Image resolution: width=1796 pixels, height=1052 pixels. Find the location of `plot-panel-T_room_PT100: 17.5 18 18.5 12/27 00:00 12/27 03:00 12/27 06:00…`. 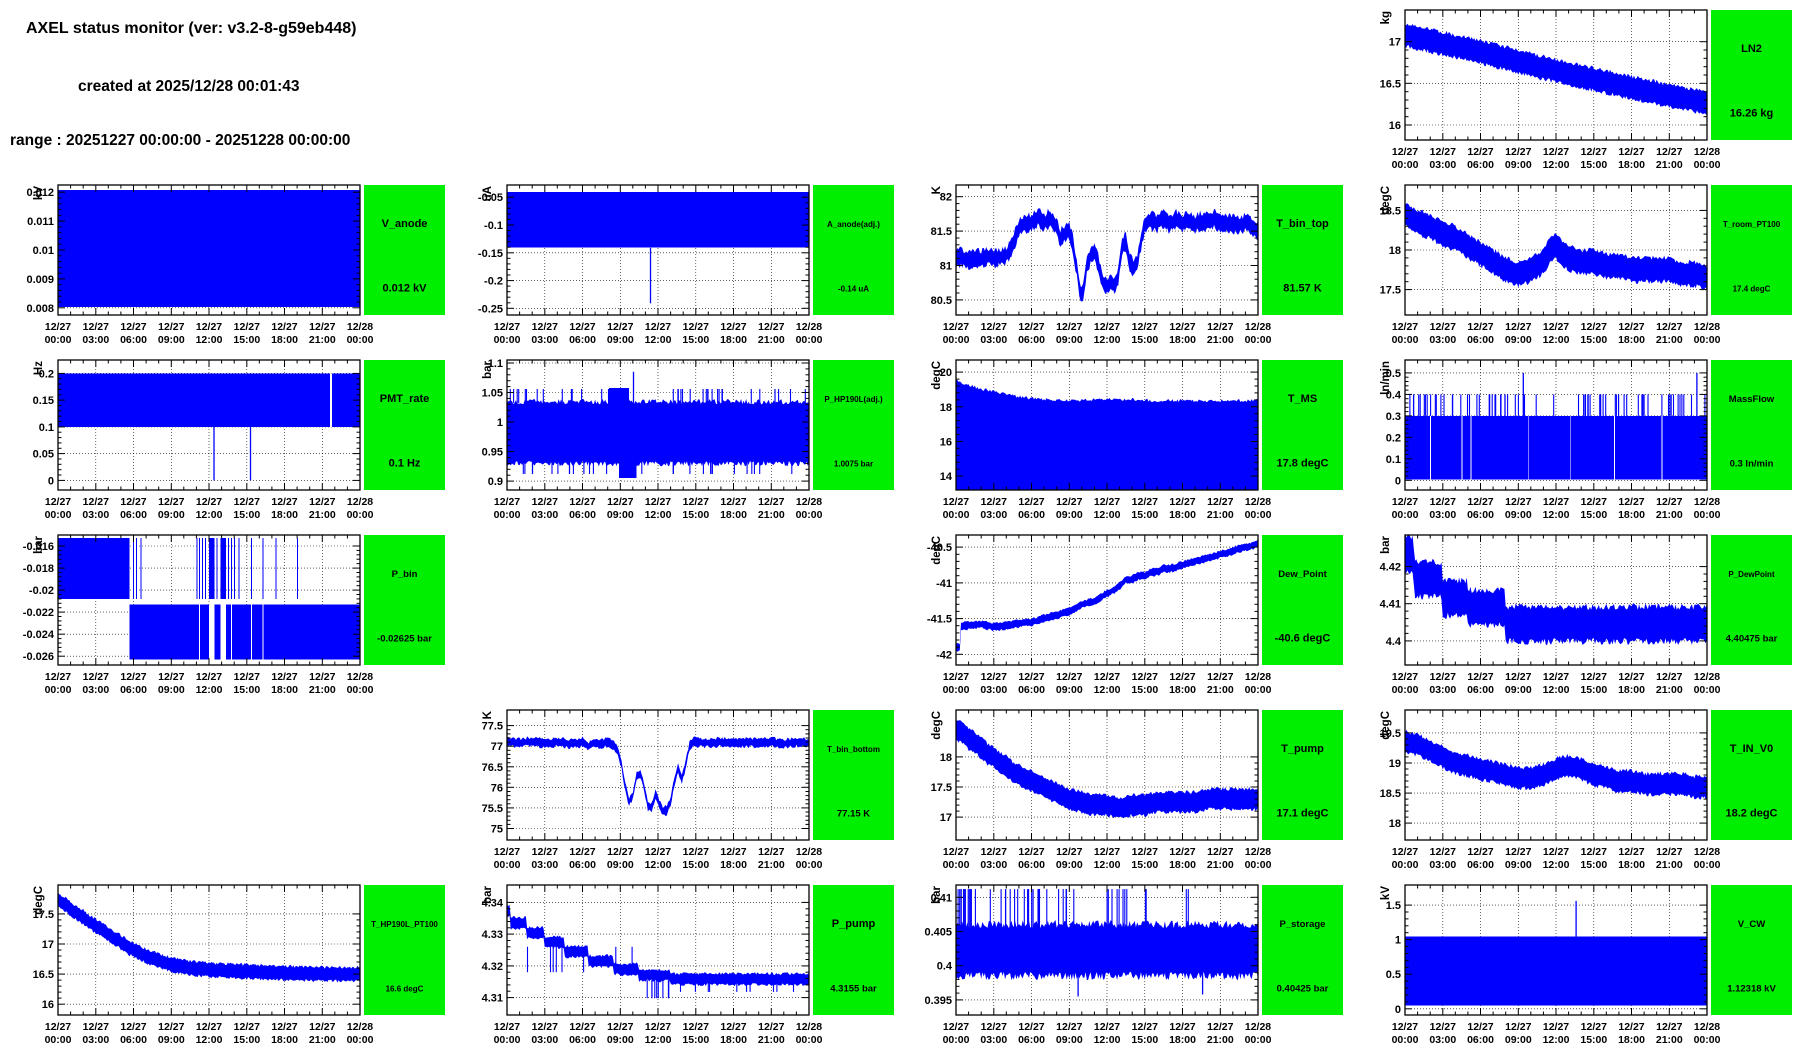

plot-panel-T_room_PT100: 17.5 18 18.5 12/27 00:00 12/27 03:00 12/27 06:00… is located at coordinates (1571, 259).